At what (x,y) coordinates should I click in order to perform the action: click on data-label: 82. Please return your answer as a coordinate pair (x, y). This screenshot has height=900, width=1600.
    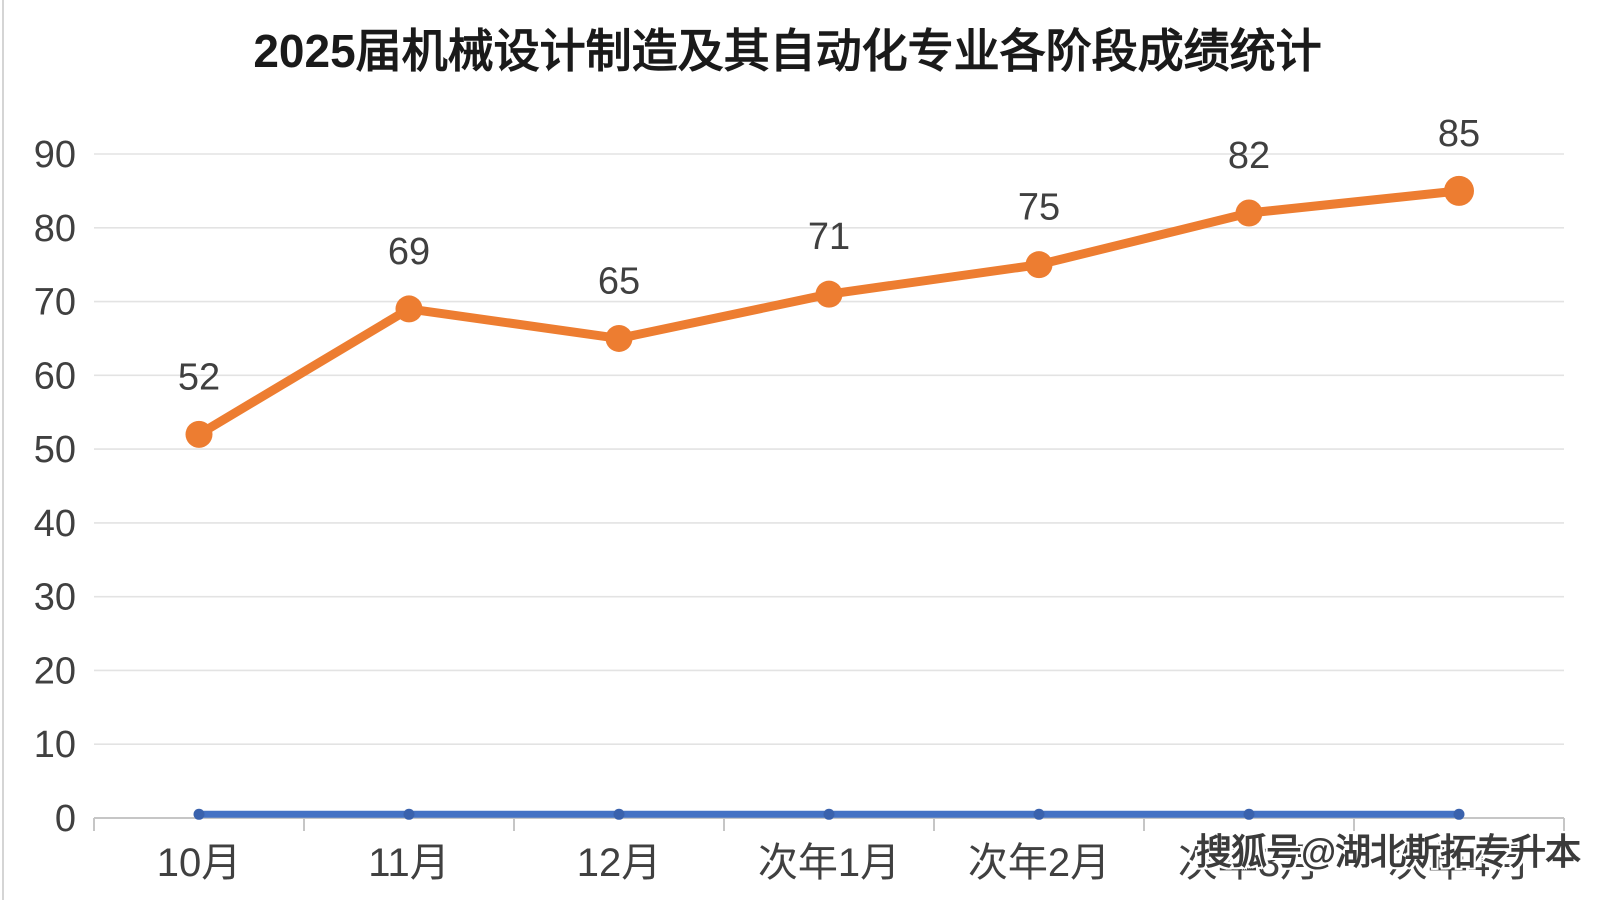
    Looking at the image, I should click on (1249, 156).